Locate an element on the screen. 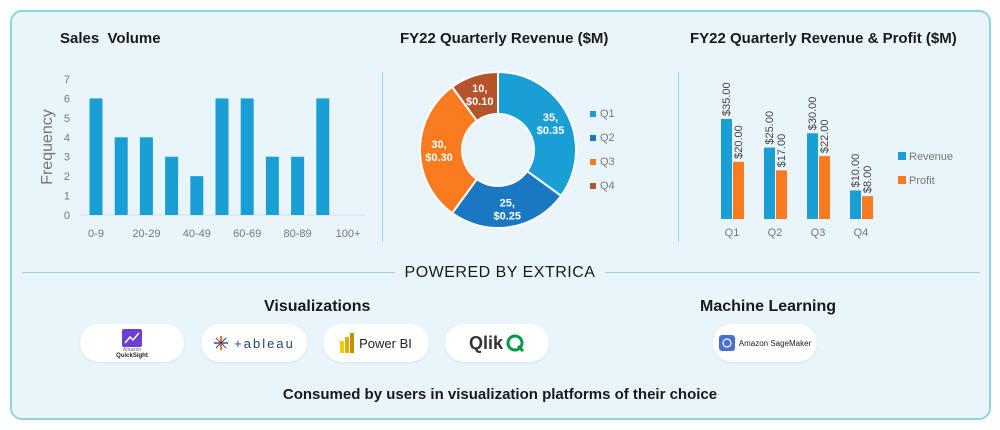 This screenshot has height=430, width=1000. y-tick-label: 6 is located at coordinates (67, 99).